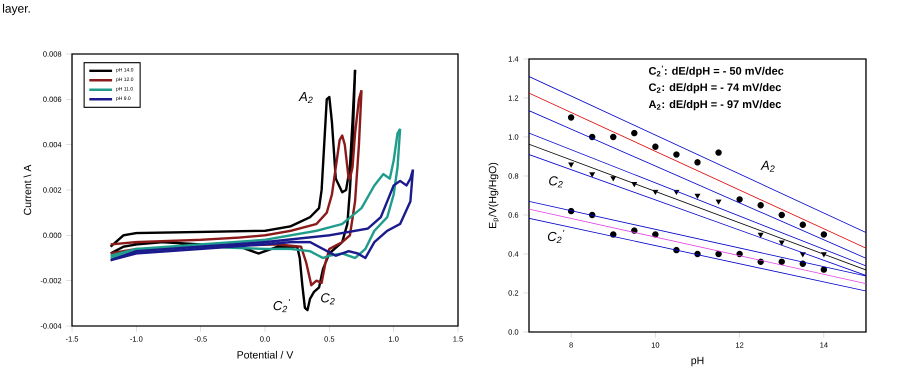 Image resolution: width=904 pixels, height=382 pixels. Describe the element at coordinates (266, 354) in the screenshot. I see `x-axis-title: Potential / V` at that location.